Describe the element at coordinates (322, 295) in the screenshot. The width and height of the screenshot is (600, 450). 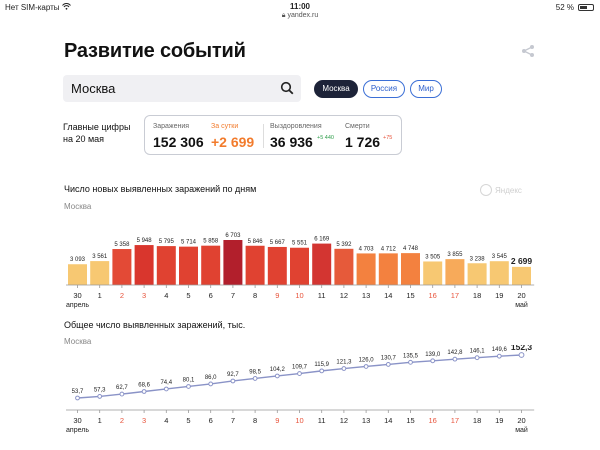
I see `x-tick-label: 11` at that location.